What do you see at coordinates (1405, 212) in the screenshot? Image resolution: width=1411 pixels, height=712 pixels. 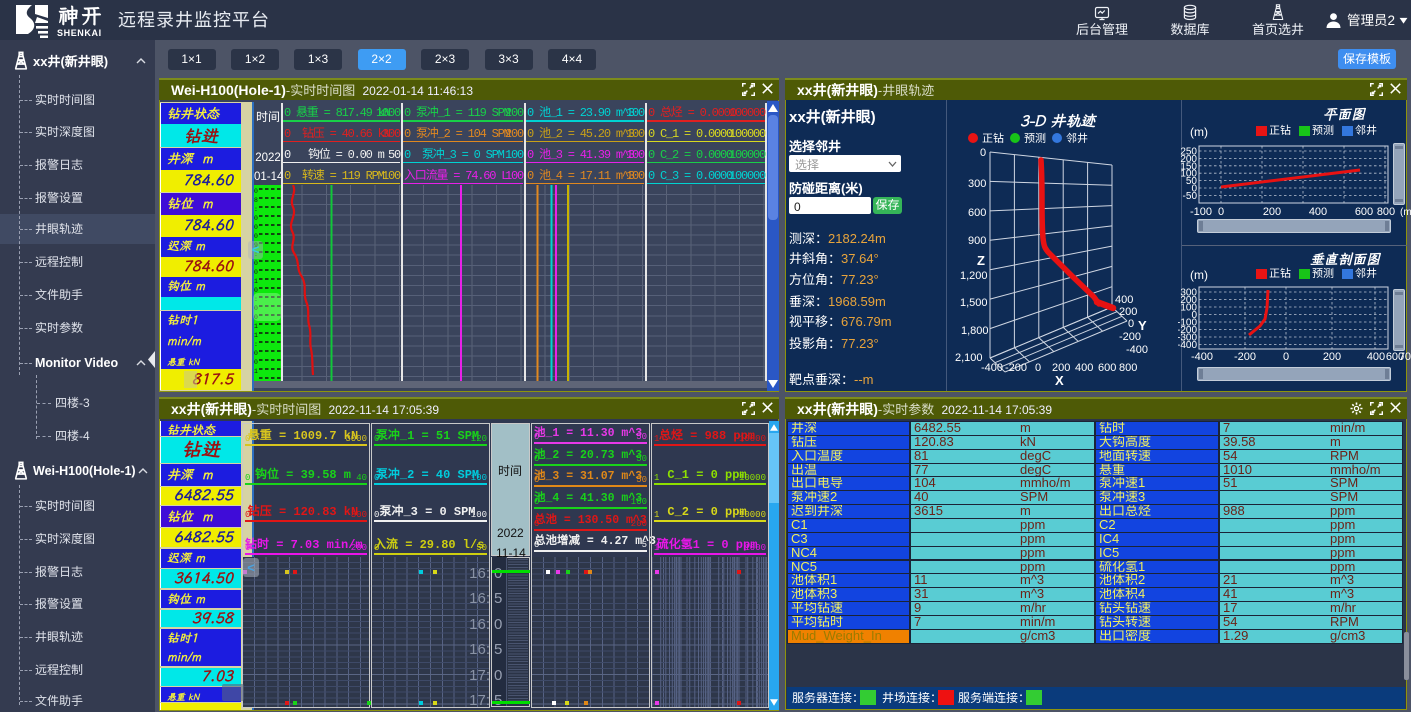 I see `svg-text: (m)` at bounding box center [1405, 212].